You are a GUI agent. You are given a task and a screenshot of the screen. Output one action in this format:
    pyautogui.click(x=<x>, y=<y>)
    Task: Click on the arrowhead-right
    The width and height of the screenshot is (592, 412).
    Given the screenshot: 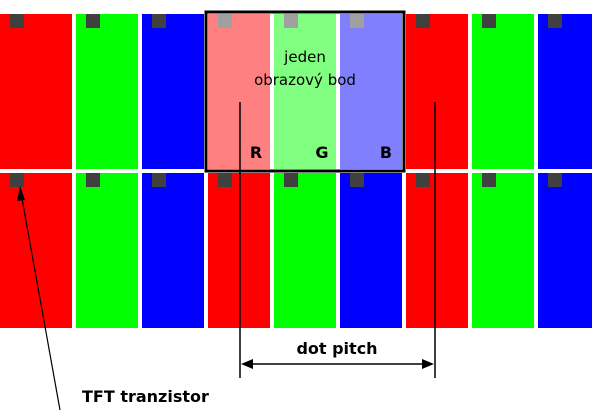 What is the action you would take?
    pyautogui.click(x=428, y=364)
    